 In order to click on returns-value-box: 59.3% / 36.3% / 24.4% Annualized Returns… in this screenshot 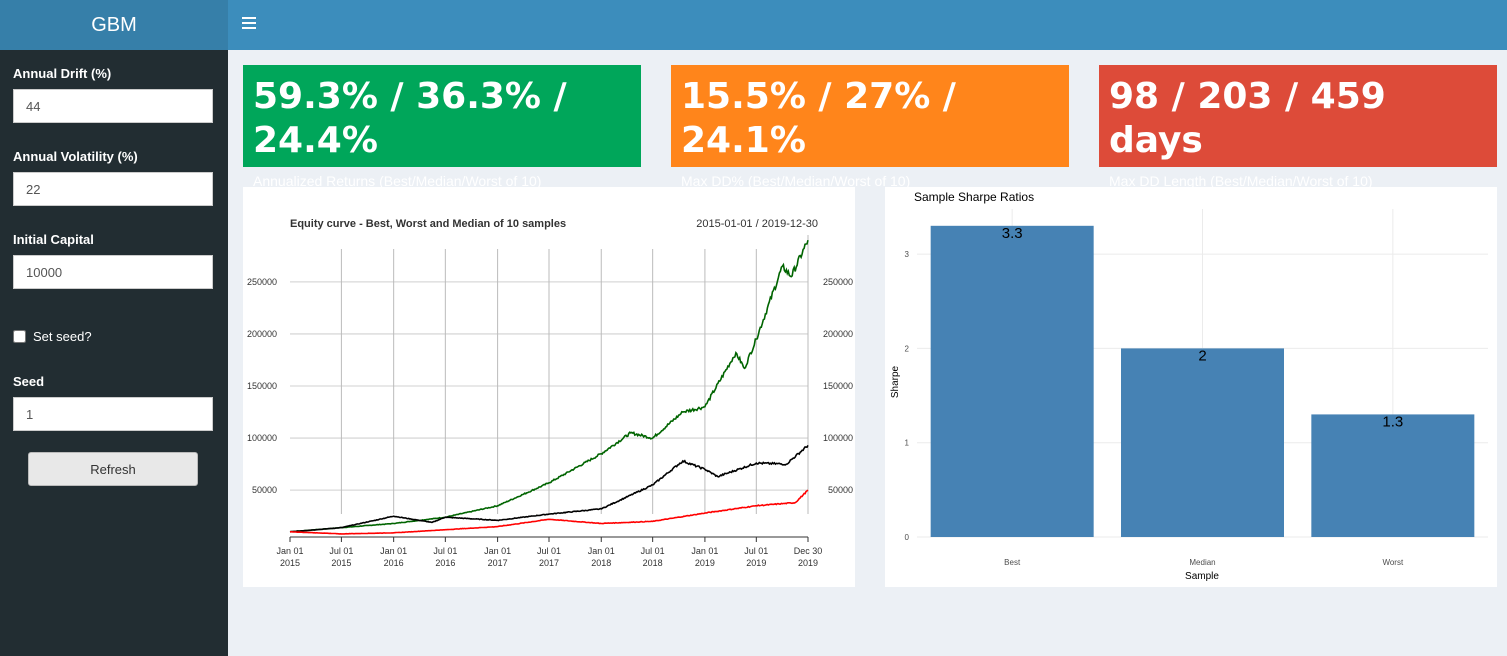, I will do `click(442, 127)`.